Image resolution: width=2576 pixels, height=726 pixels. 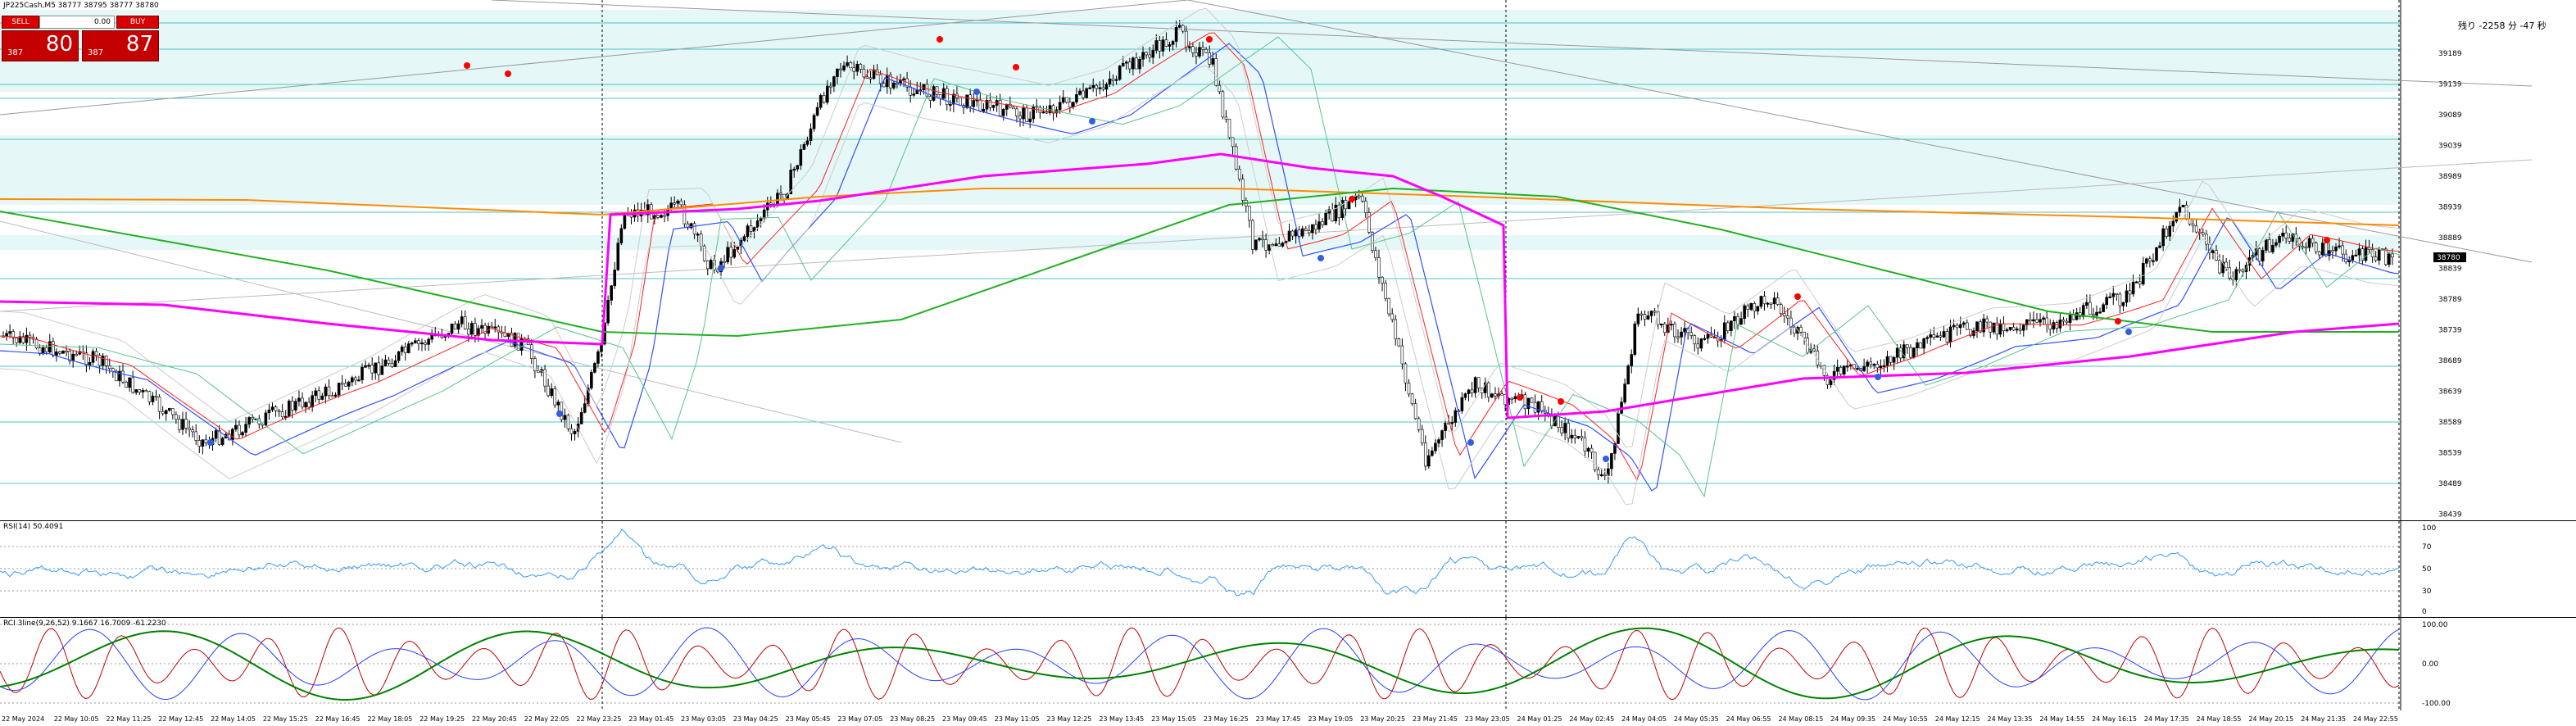 I want to click on price-tick-label: 39039, so click(x=2450, y=147).